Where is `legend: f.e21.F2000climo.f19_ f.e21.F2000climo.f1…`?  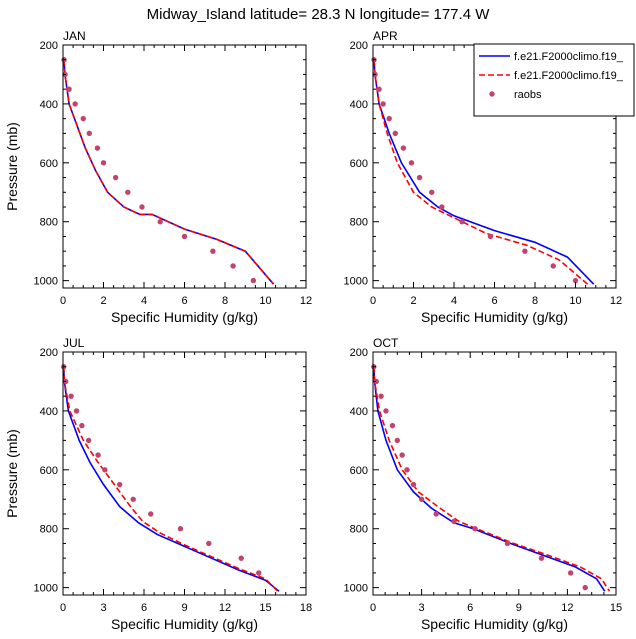
legend: f.e21.F2000climo.f19_ f.e21.F2000climo.f1… is located at coordinates (554, 80).